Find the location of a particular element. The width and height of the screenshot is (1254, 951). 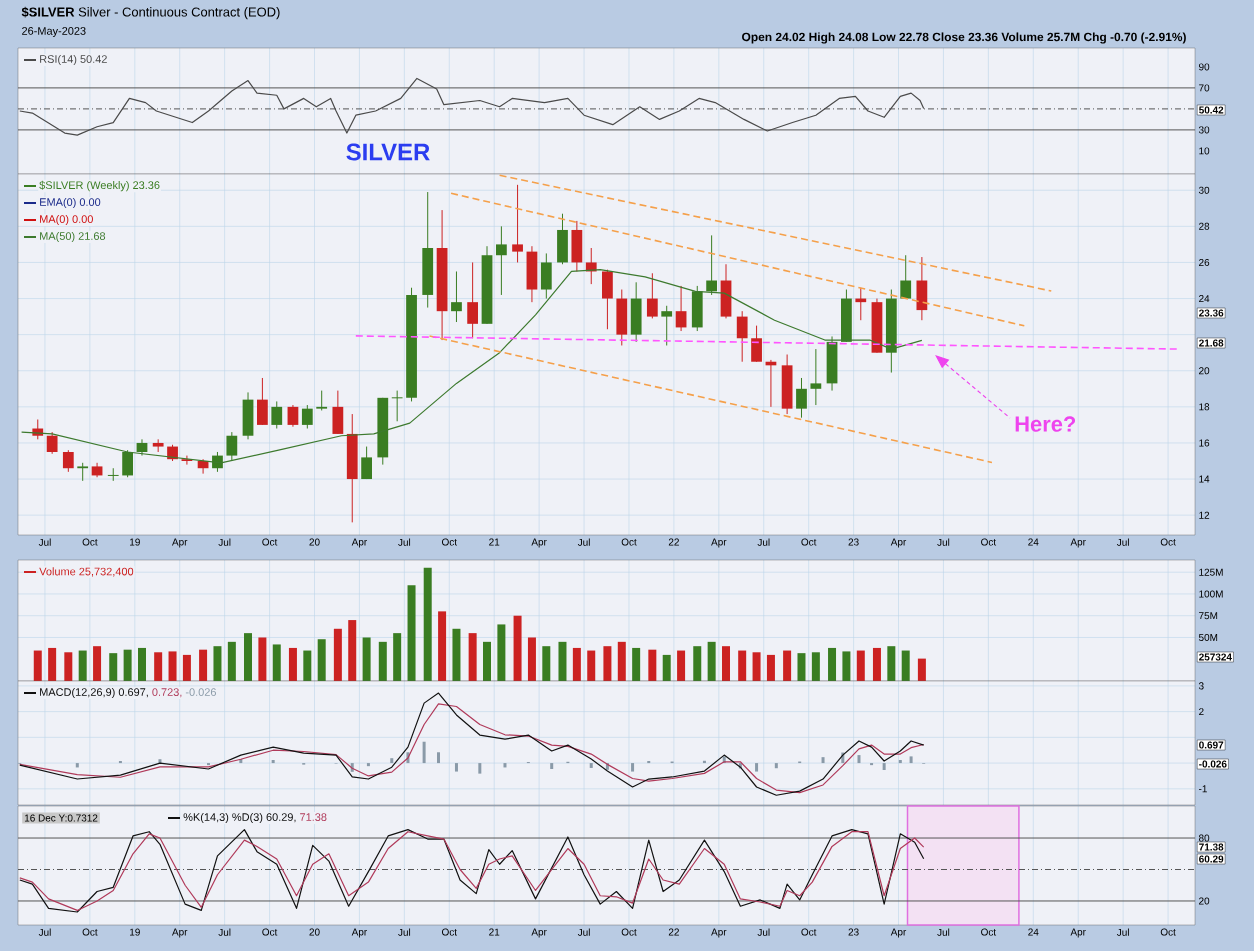

y-tick-label: 10 is located at coordinates (1204, 151).